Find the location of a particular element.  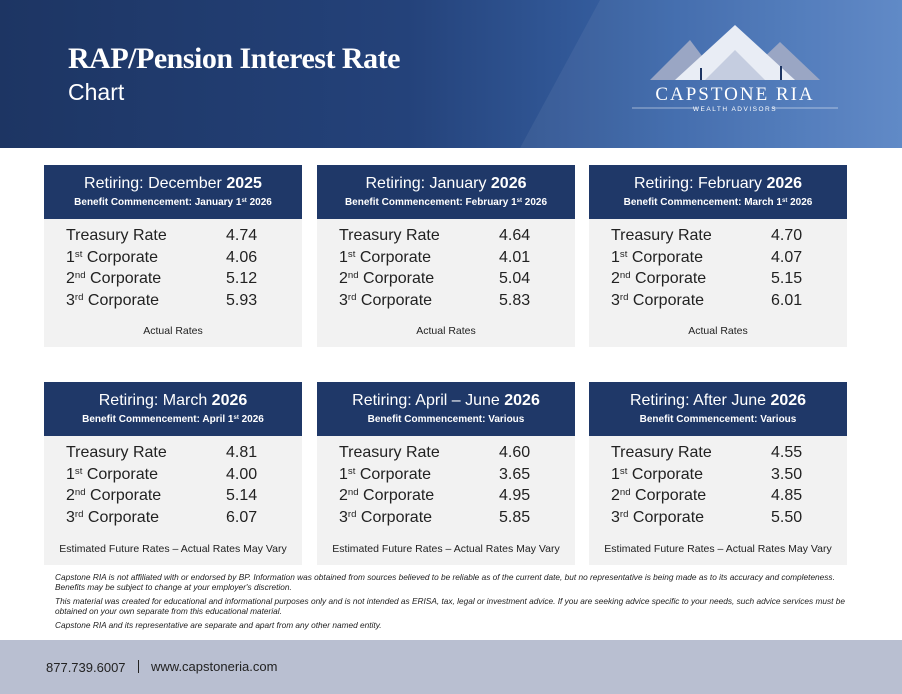

rate-row: Treasury Rate 4.74 is located at coordinates (184, 238).